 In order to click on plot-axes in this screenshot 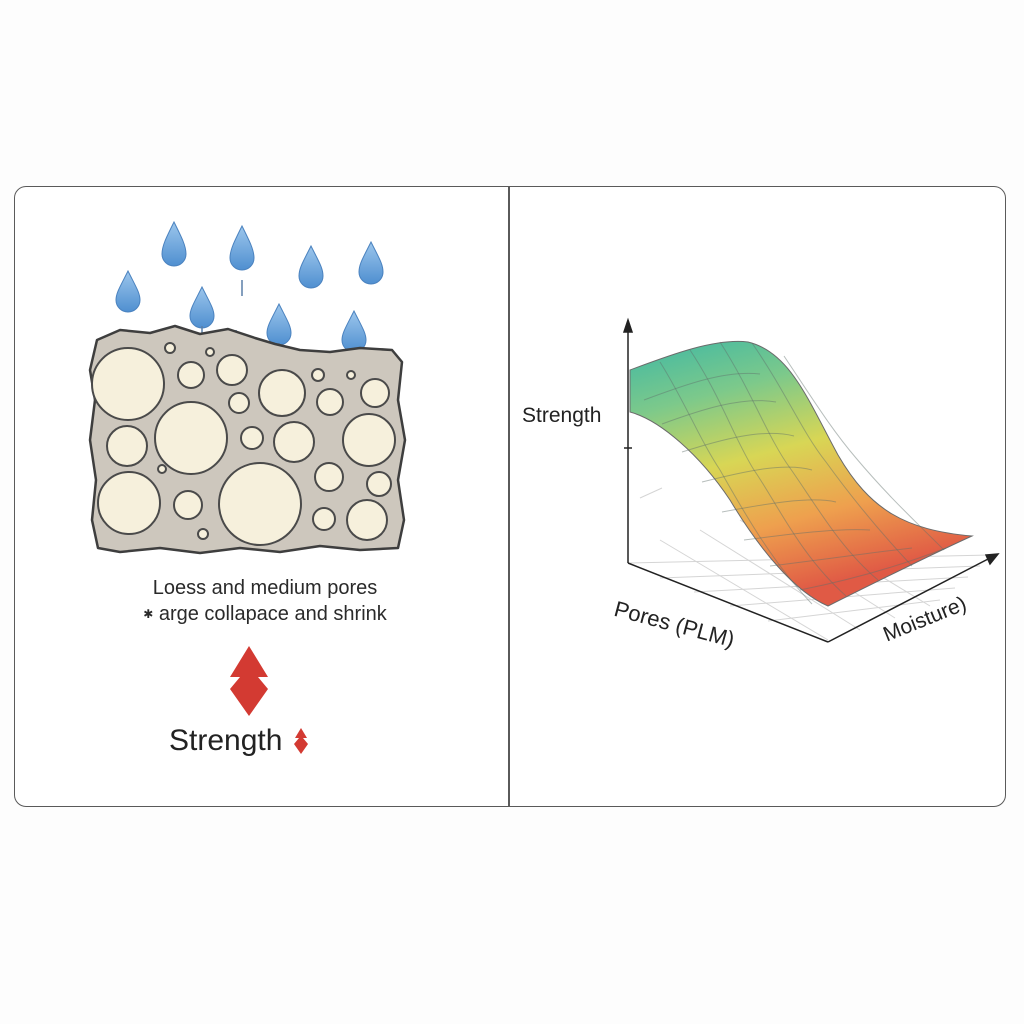, I will do `click(811, 480)`.